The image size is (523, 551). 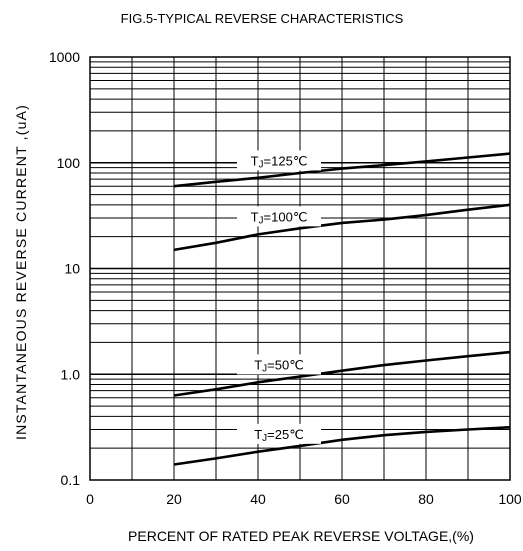 What do you see at coordinates (304, 499) in the screenshot?
I see `x-ticks: 0 20 40 60 80 100` at bounding box center [304, 499].